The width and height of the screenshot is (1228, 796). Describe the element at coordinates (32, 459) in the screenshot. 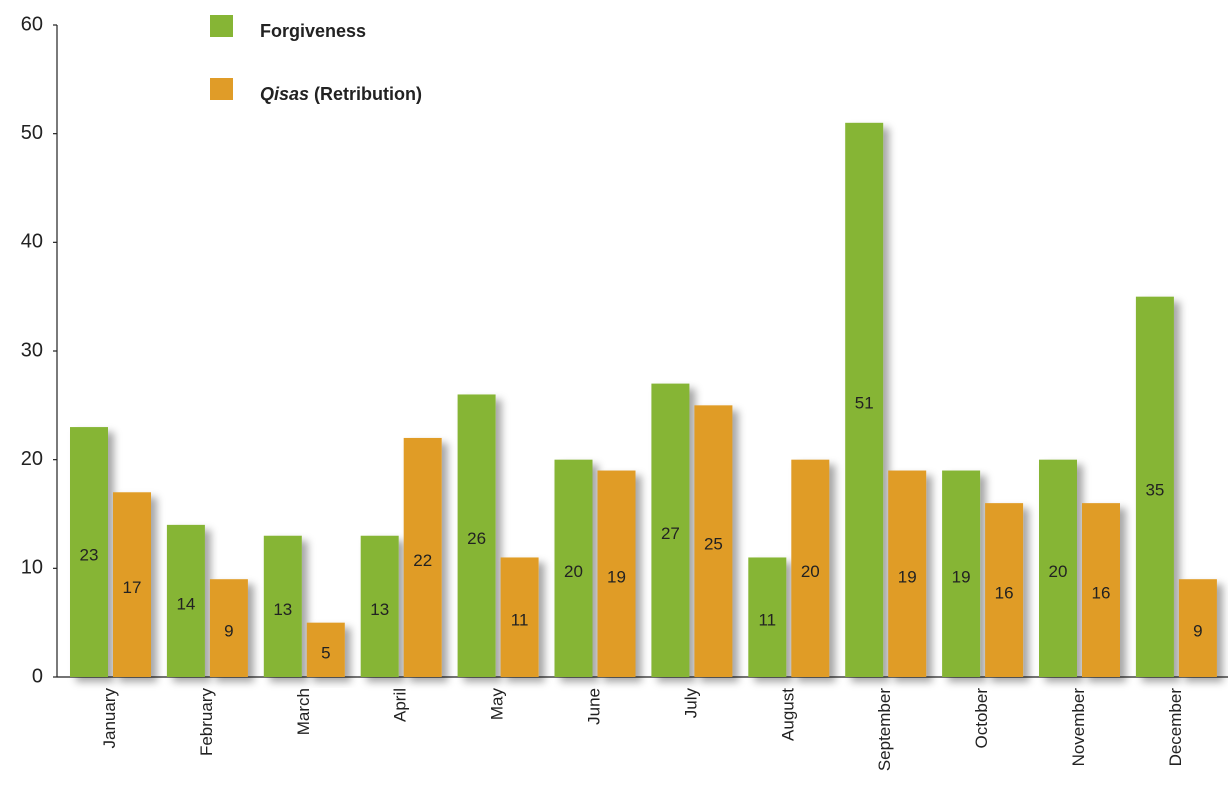

I see `y-tick-label: 20` at that location.